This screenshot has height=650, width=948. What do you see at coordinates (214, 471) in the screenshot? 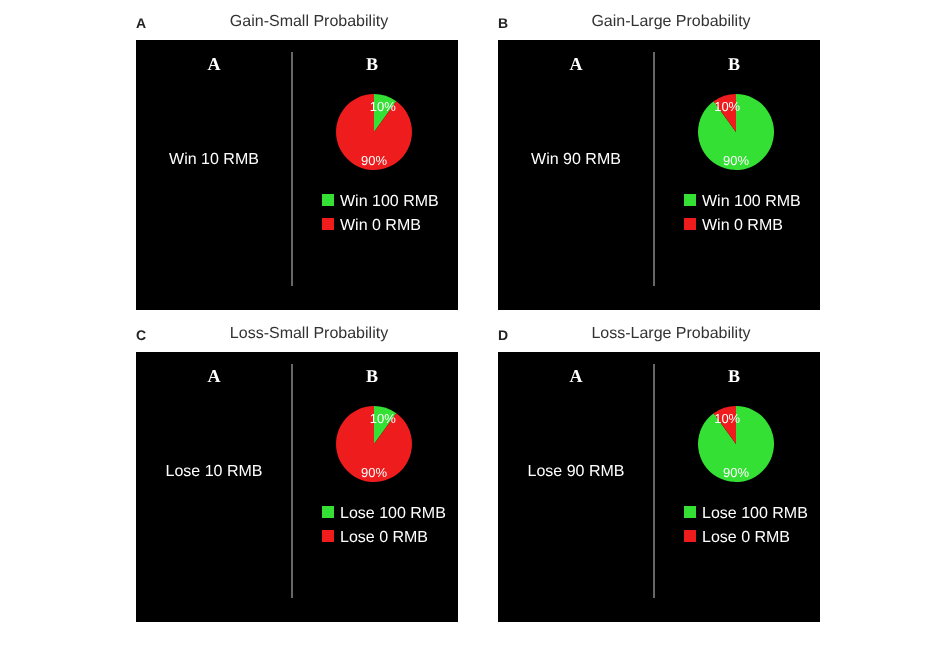
I see `text: Lose 10 RMB` at bounding box center [214, 471].